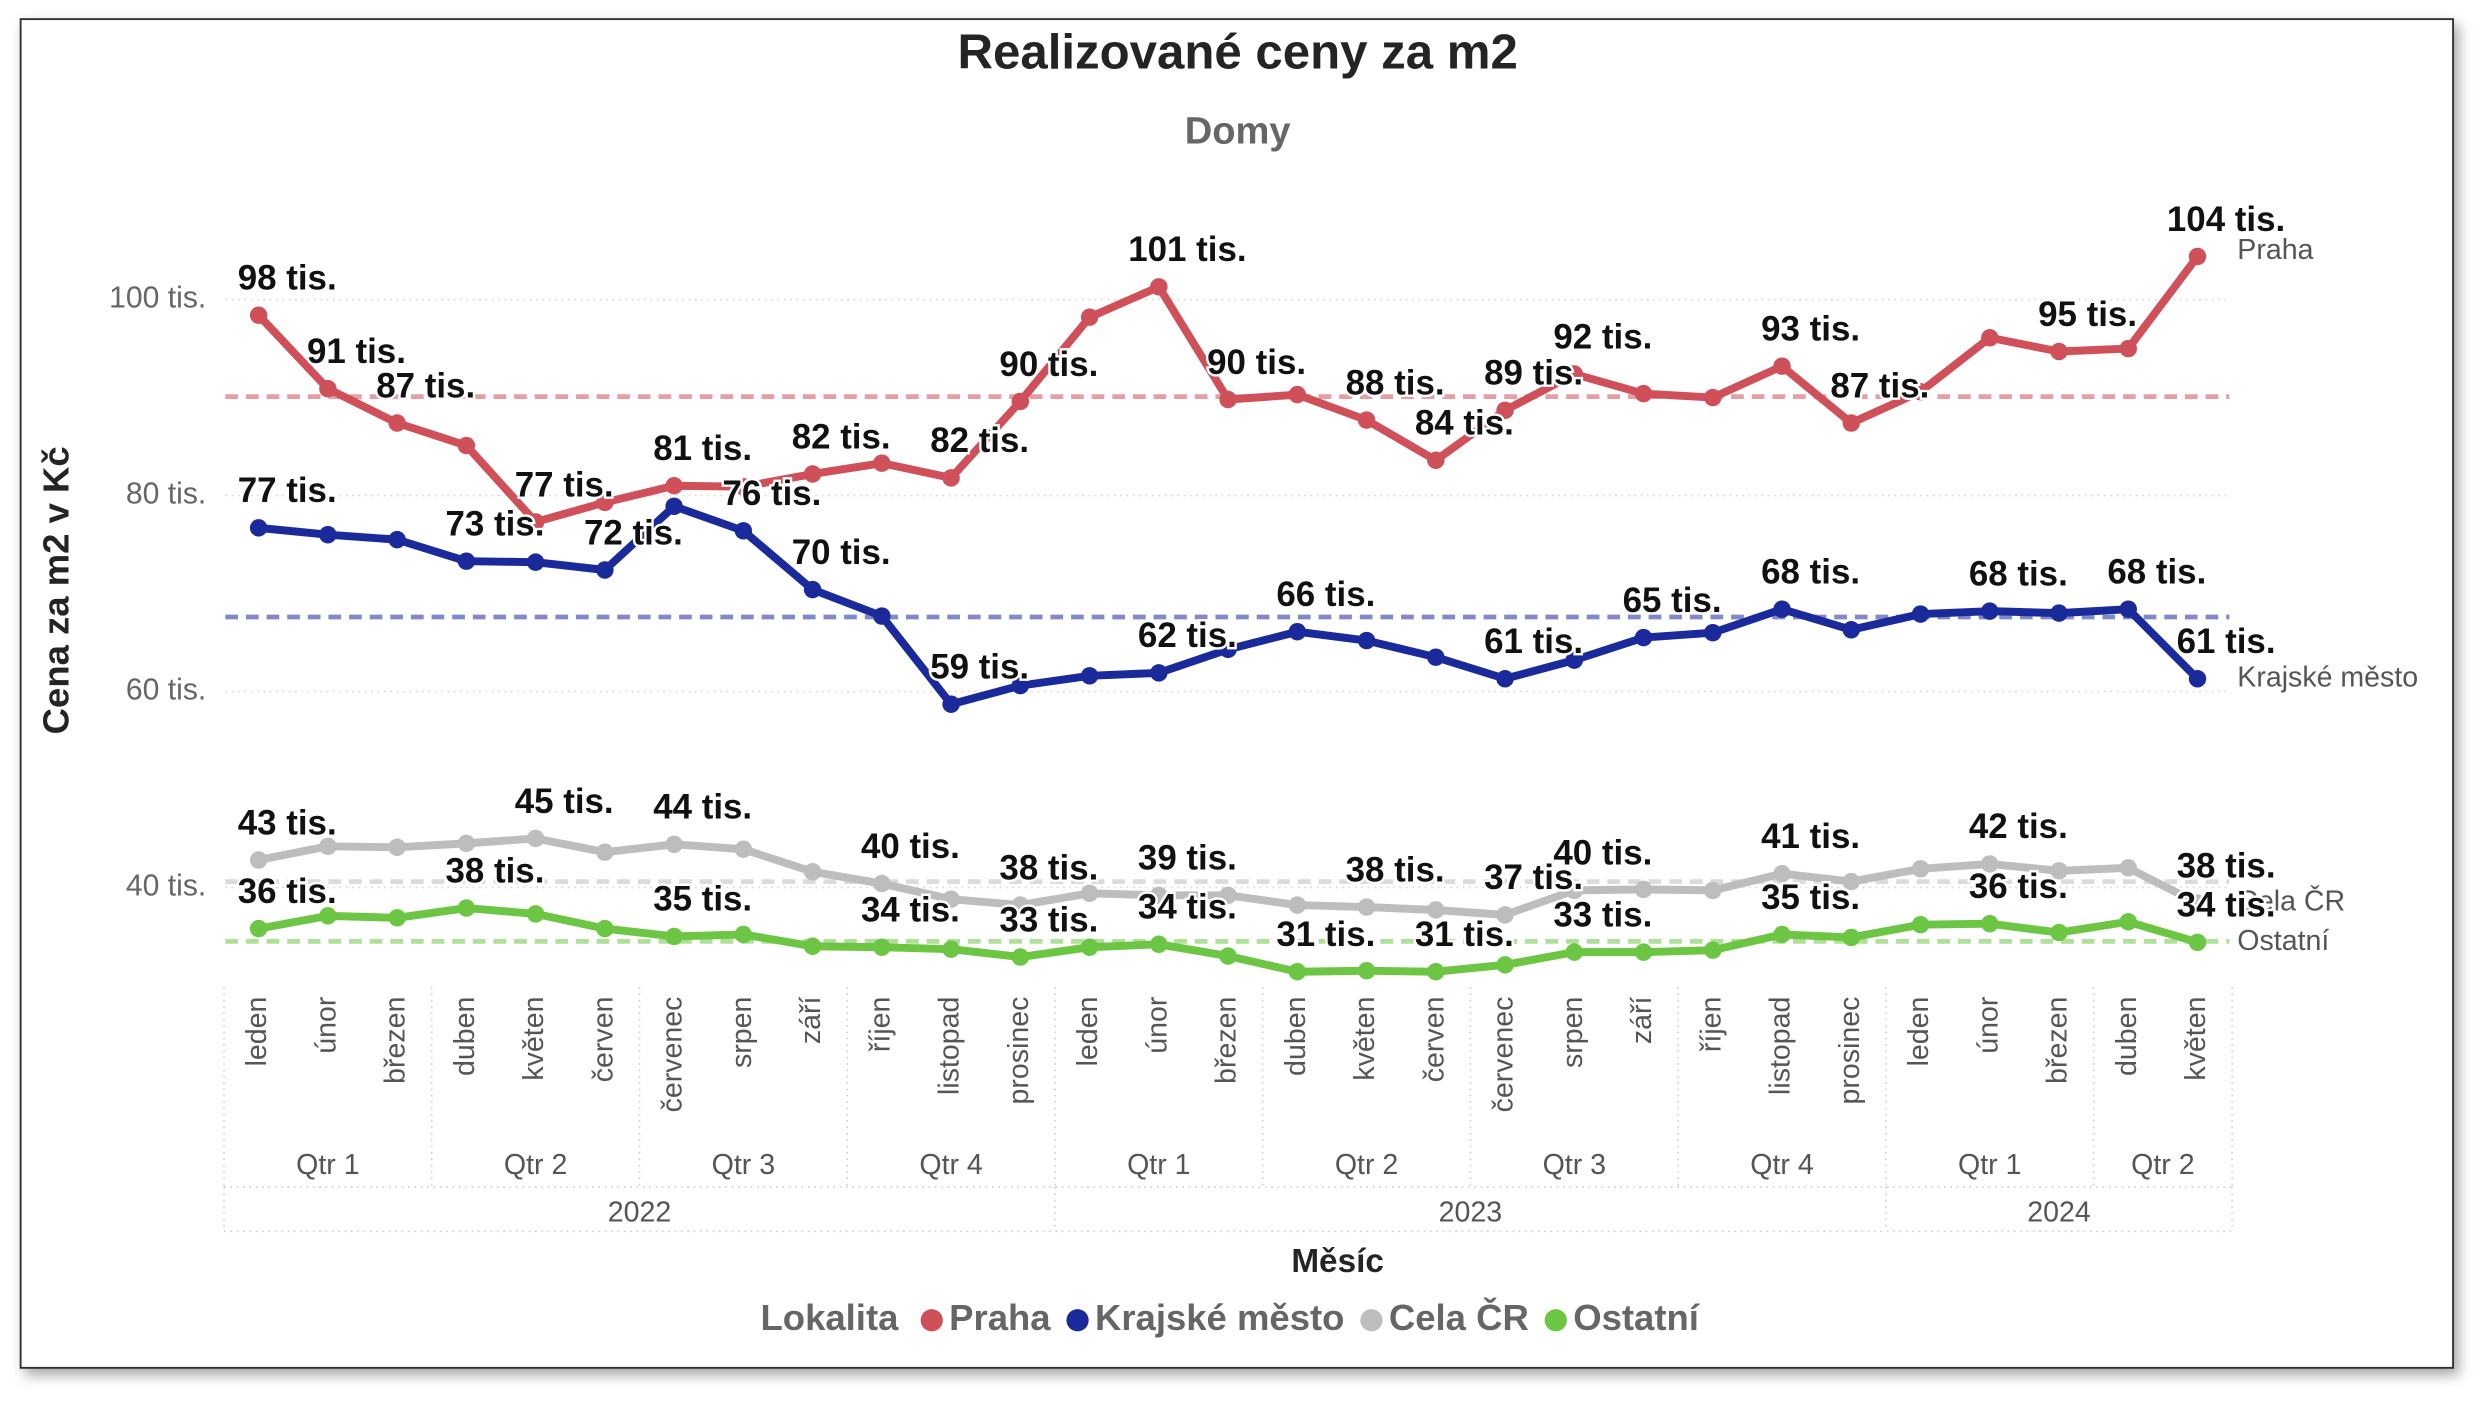  Describe the element at coordinates (1000, 1317) in the screenshot. I see `legend-label: Praha` at that location.